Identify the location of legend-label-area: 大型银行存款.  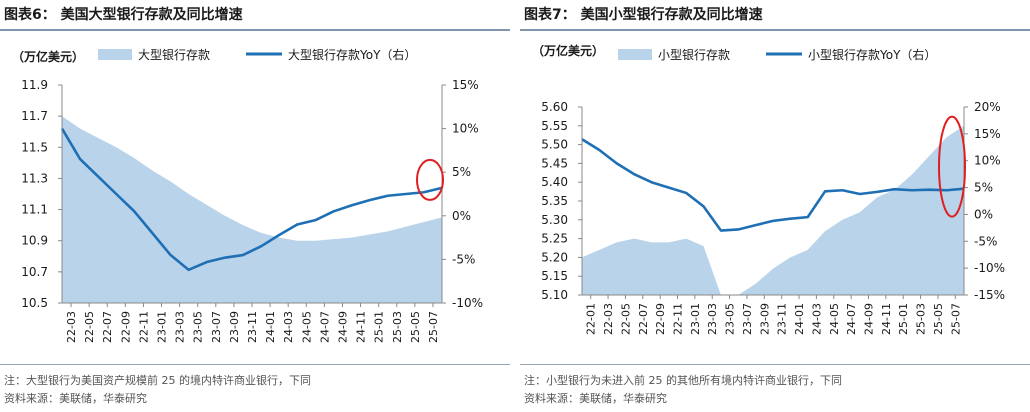
(174, 55).